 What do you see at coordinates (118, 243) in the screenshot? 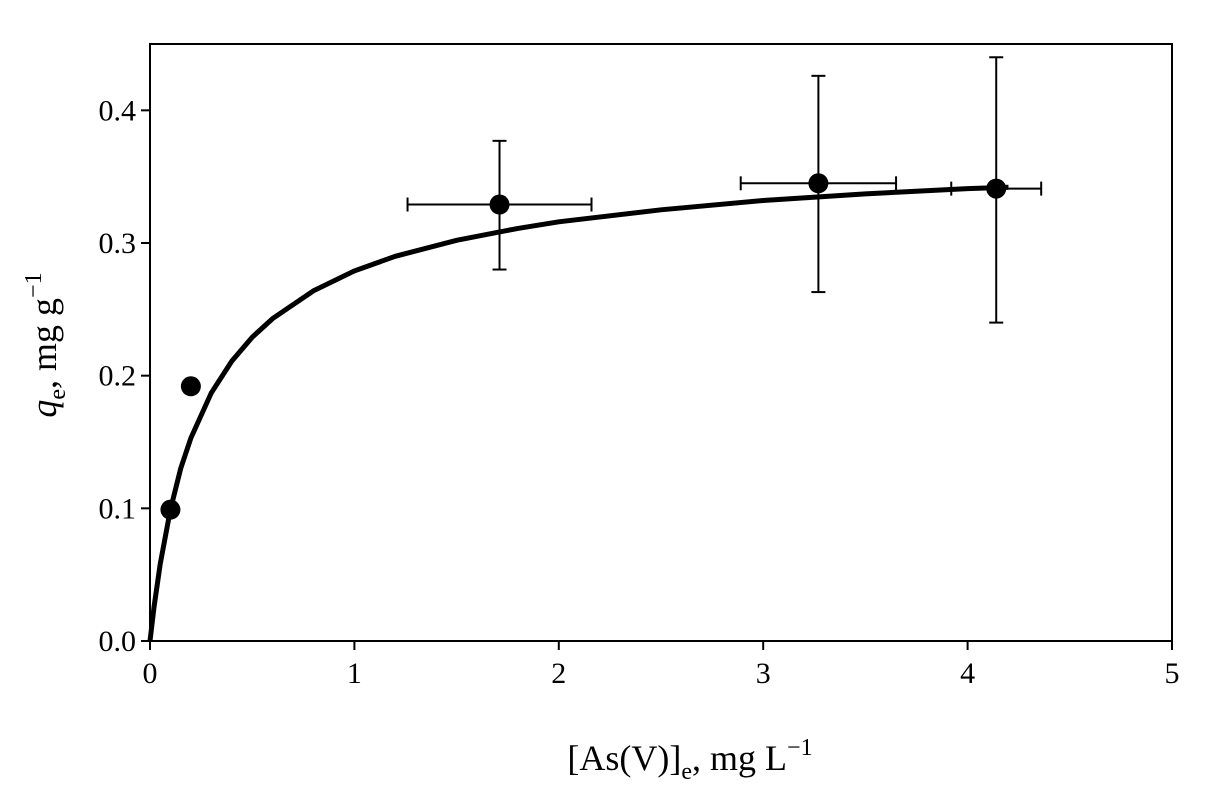
I see `y-tick-label: 0.3` at bounding box center [118, 243].